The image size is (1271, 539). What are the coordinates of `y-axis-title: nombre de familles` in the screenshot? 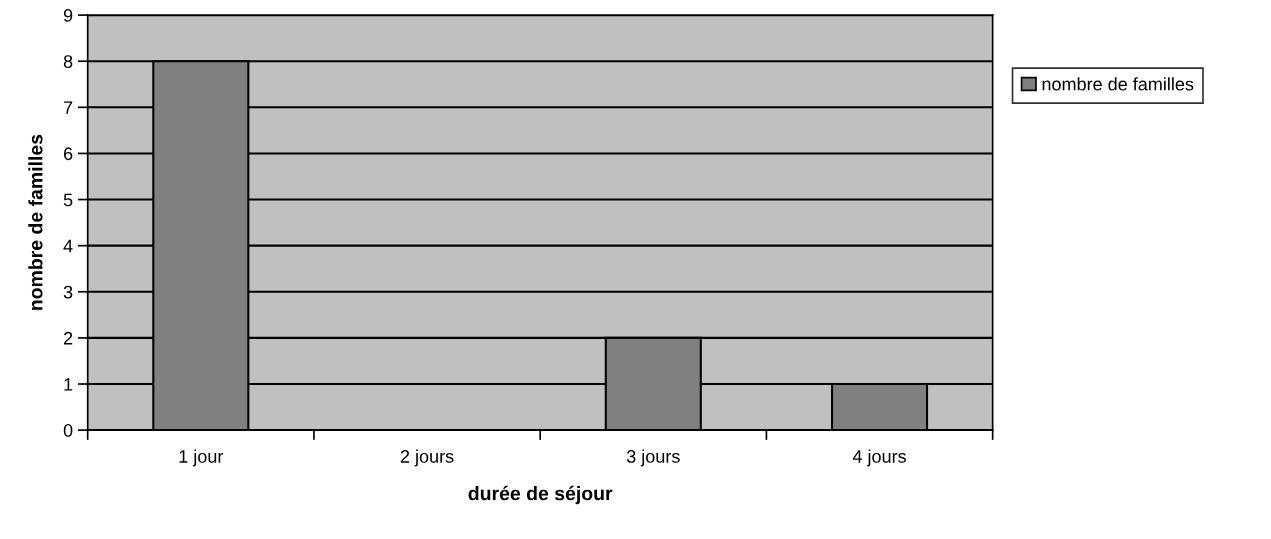 It's located at (35, 222).